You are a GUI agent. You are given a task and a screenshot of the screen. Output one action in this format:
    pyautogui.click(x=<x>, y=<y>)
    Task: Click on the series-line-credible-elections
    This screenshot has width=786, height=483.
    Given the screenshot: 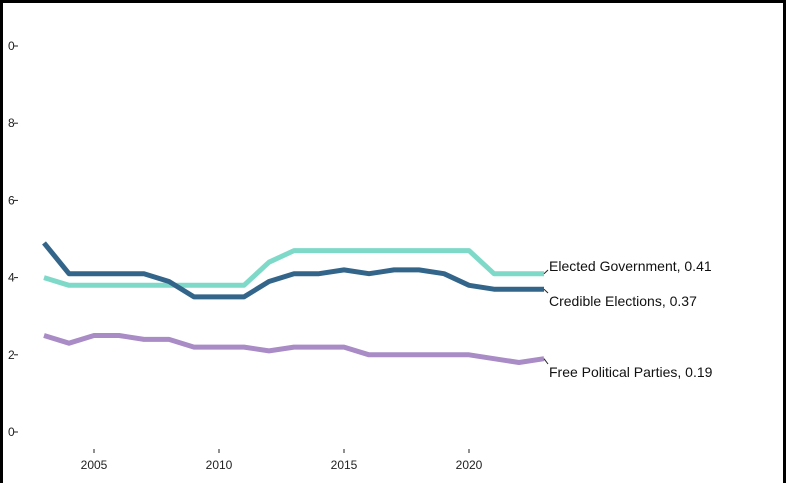 What is the action you would take?
    pyautogui.click(x=293, y=270)
    